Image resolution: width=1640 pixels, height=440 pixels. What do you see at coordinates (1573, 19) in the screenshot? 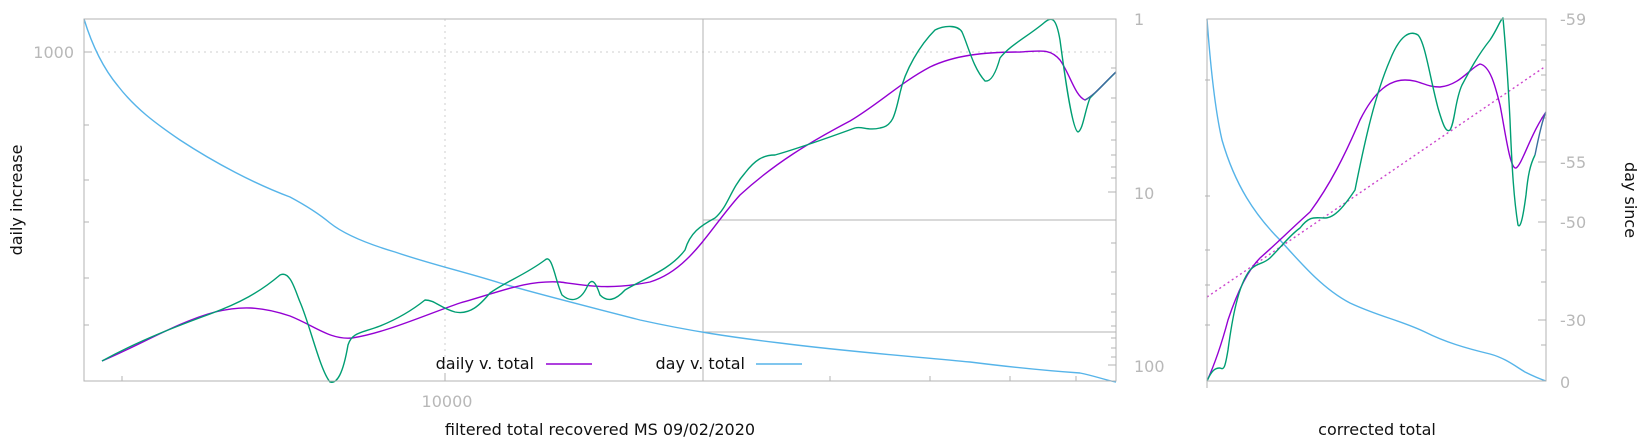
I see `right-y2-tick-label: -59` at bounding box center [1573, 19].